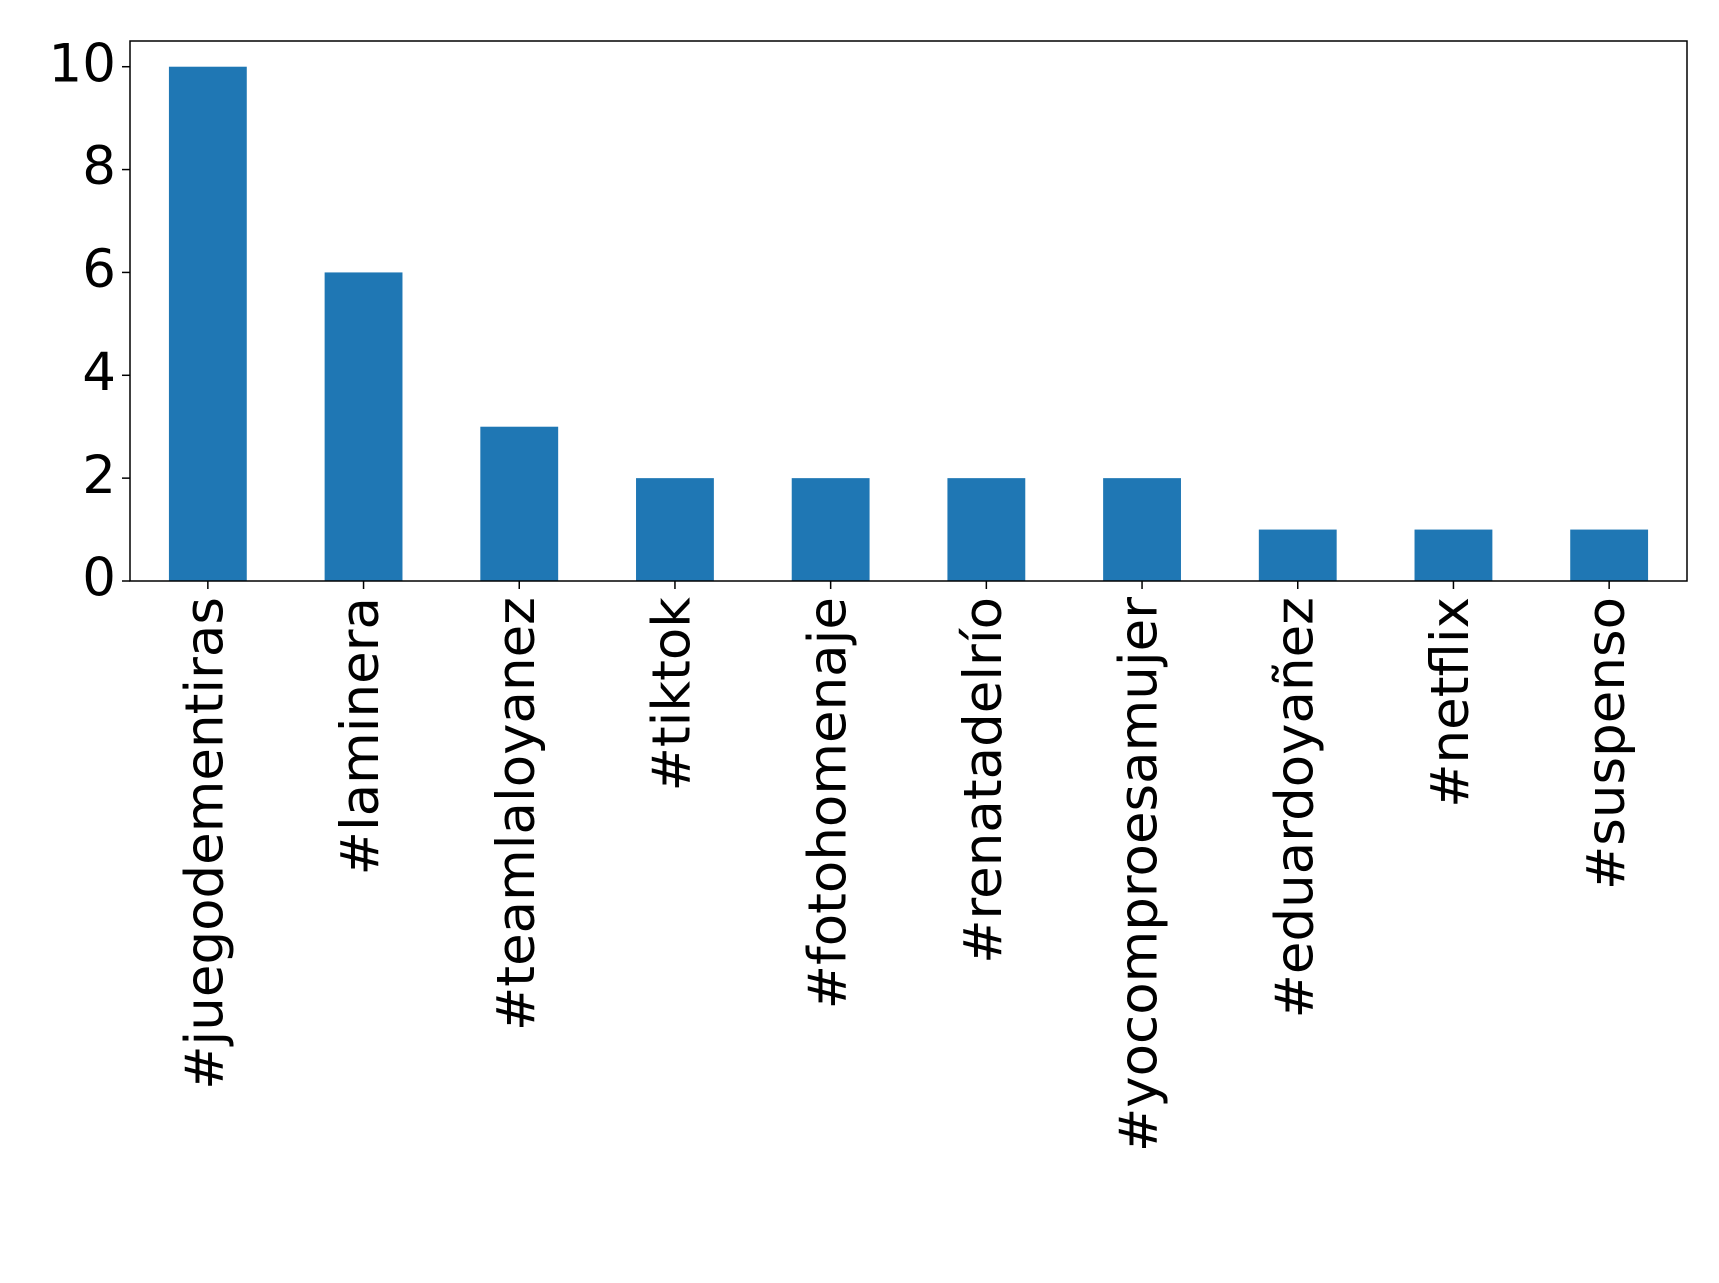 This screenshot has width=1719, height=1283. I want to click on x-tick-label: #tiktok, so click(672, 694).